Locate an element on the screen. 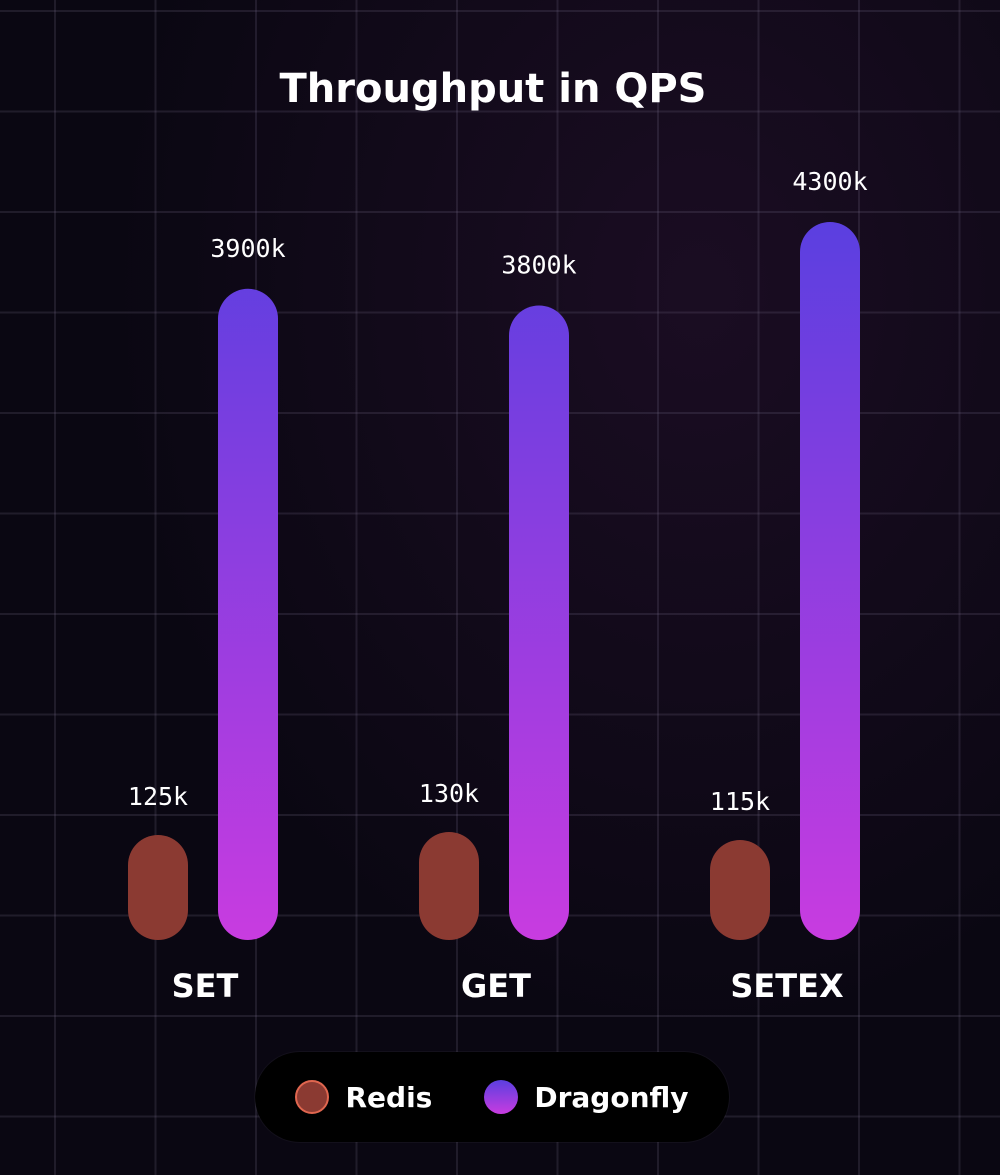 This screenshot has width=1000, height=1175. legend: Redis Dragonfly is located at coordinates (492, 1097).